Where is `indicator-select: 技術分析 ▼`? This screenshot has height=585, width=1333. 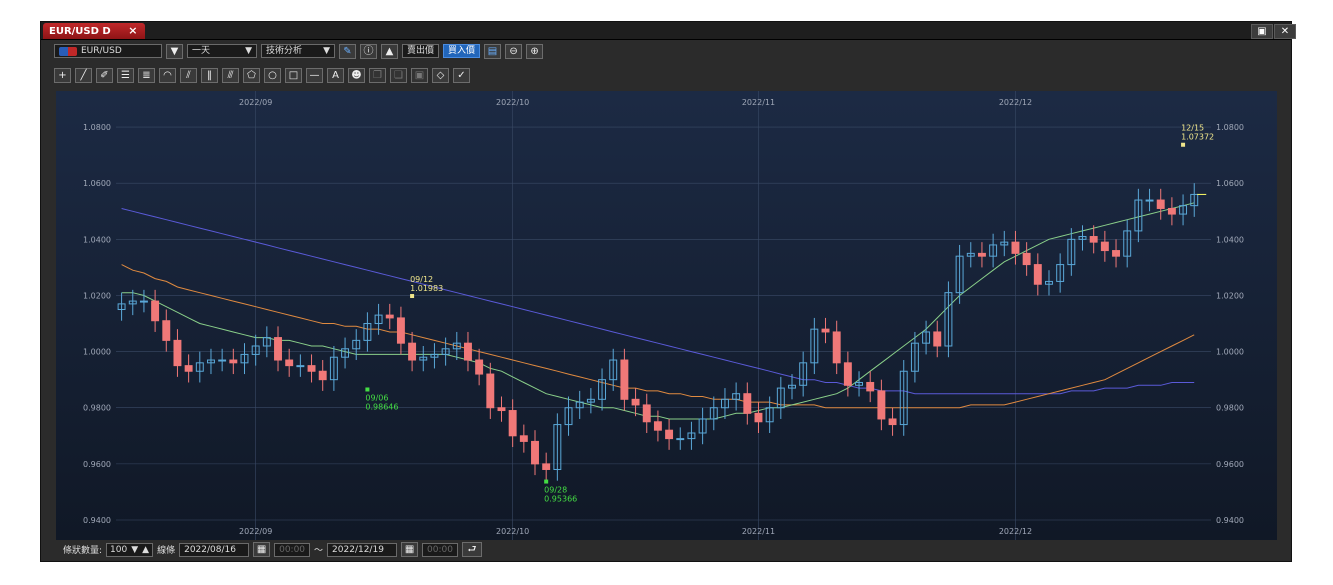
indicator-select: 技術分析 ▼ is located at coordinates (298, 51).